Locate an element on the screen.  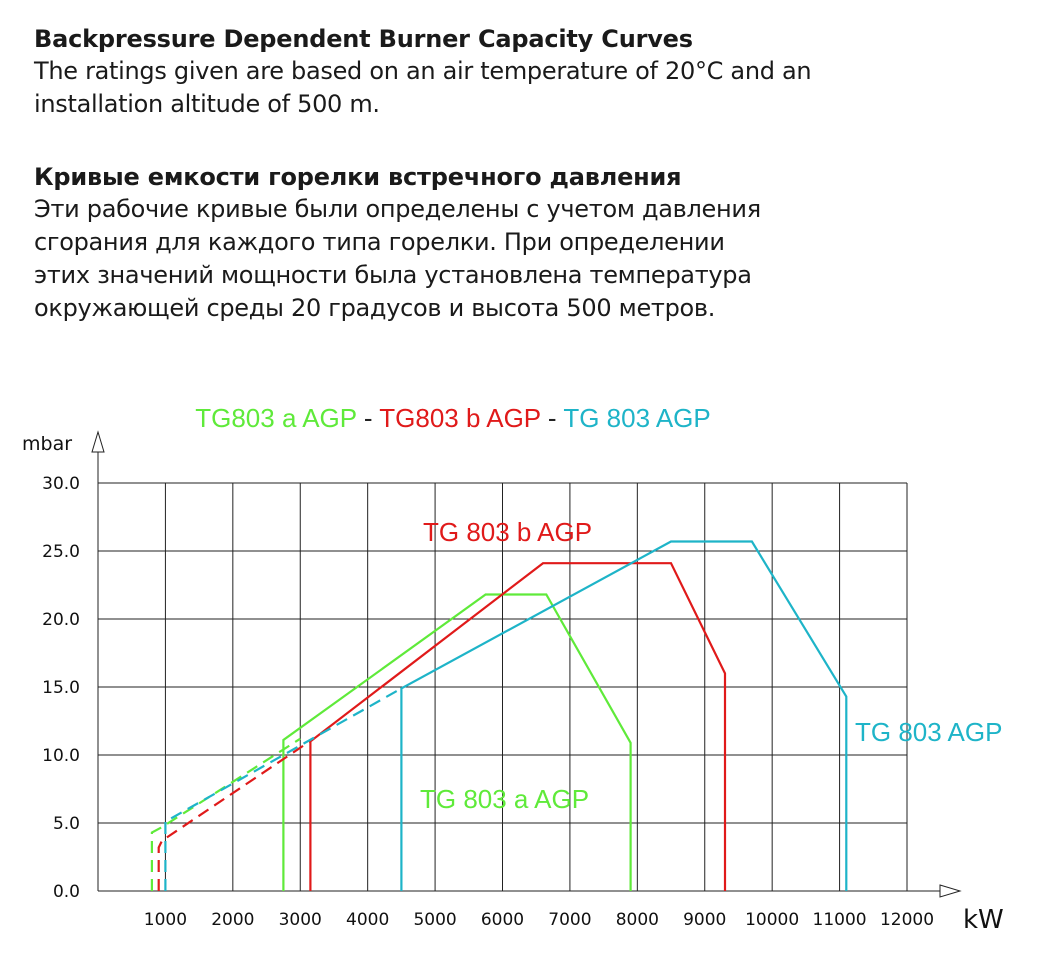
x-tick-label: 3000 is located at coordinates (300, 920).